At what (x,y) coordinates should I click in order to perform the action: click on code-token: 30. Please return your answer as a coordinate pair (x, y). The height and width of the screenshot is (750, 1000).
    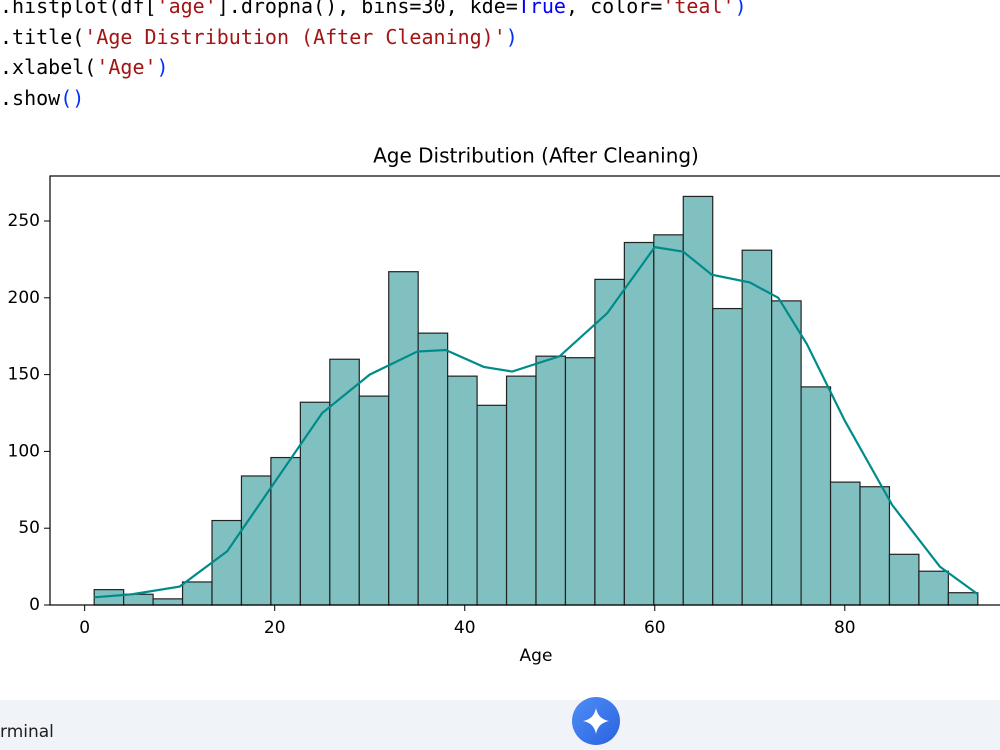
    Looking at the image, I should click on (433, 9).